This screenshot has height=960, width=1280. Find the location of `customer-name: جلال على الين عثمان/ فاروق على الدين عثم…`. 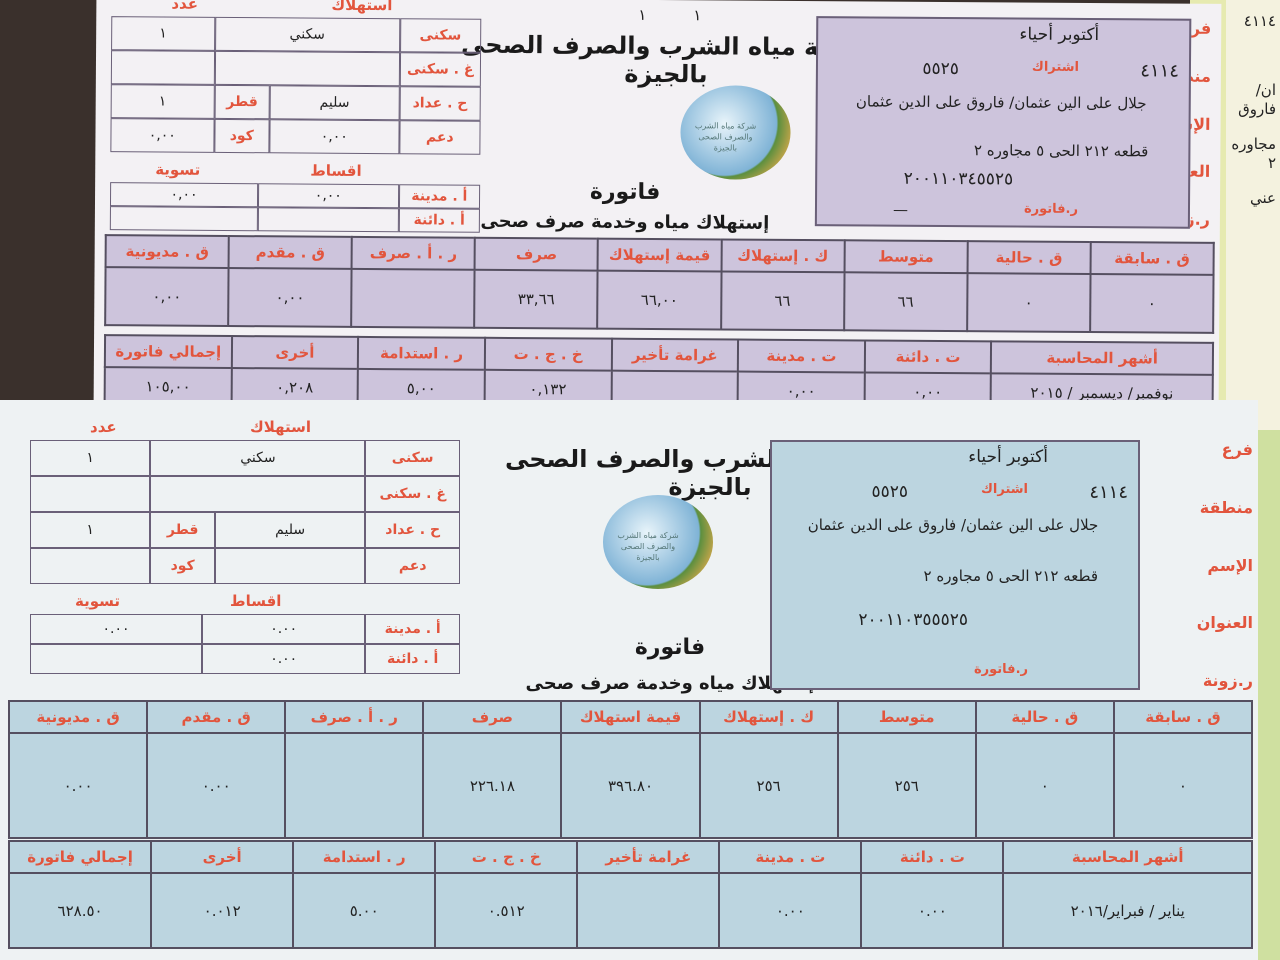

customer-name: جلال على الين عثمان/ فاروق على الدين عثم… is located at coordinates (1001, 102).